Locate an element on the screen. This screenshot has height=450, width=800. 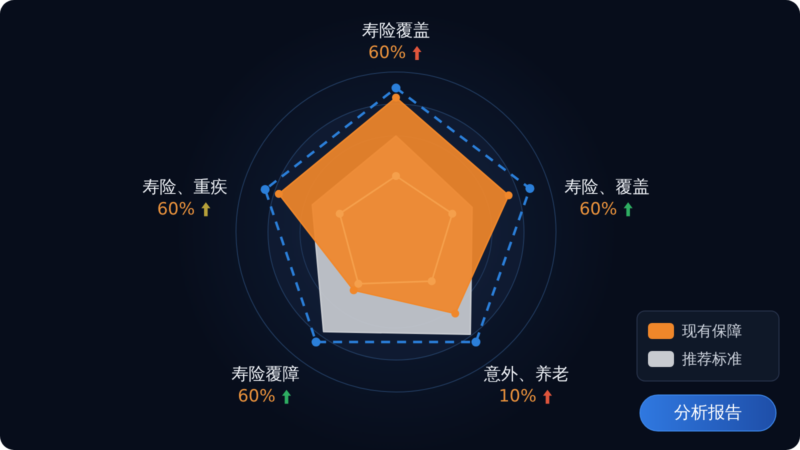
legend-label: 推荐标准 is located at coordinates (712, 359).